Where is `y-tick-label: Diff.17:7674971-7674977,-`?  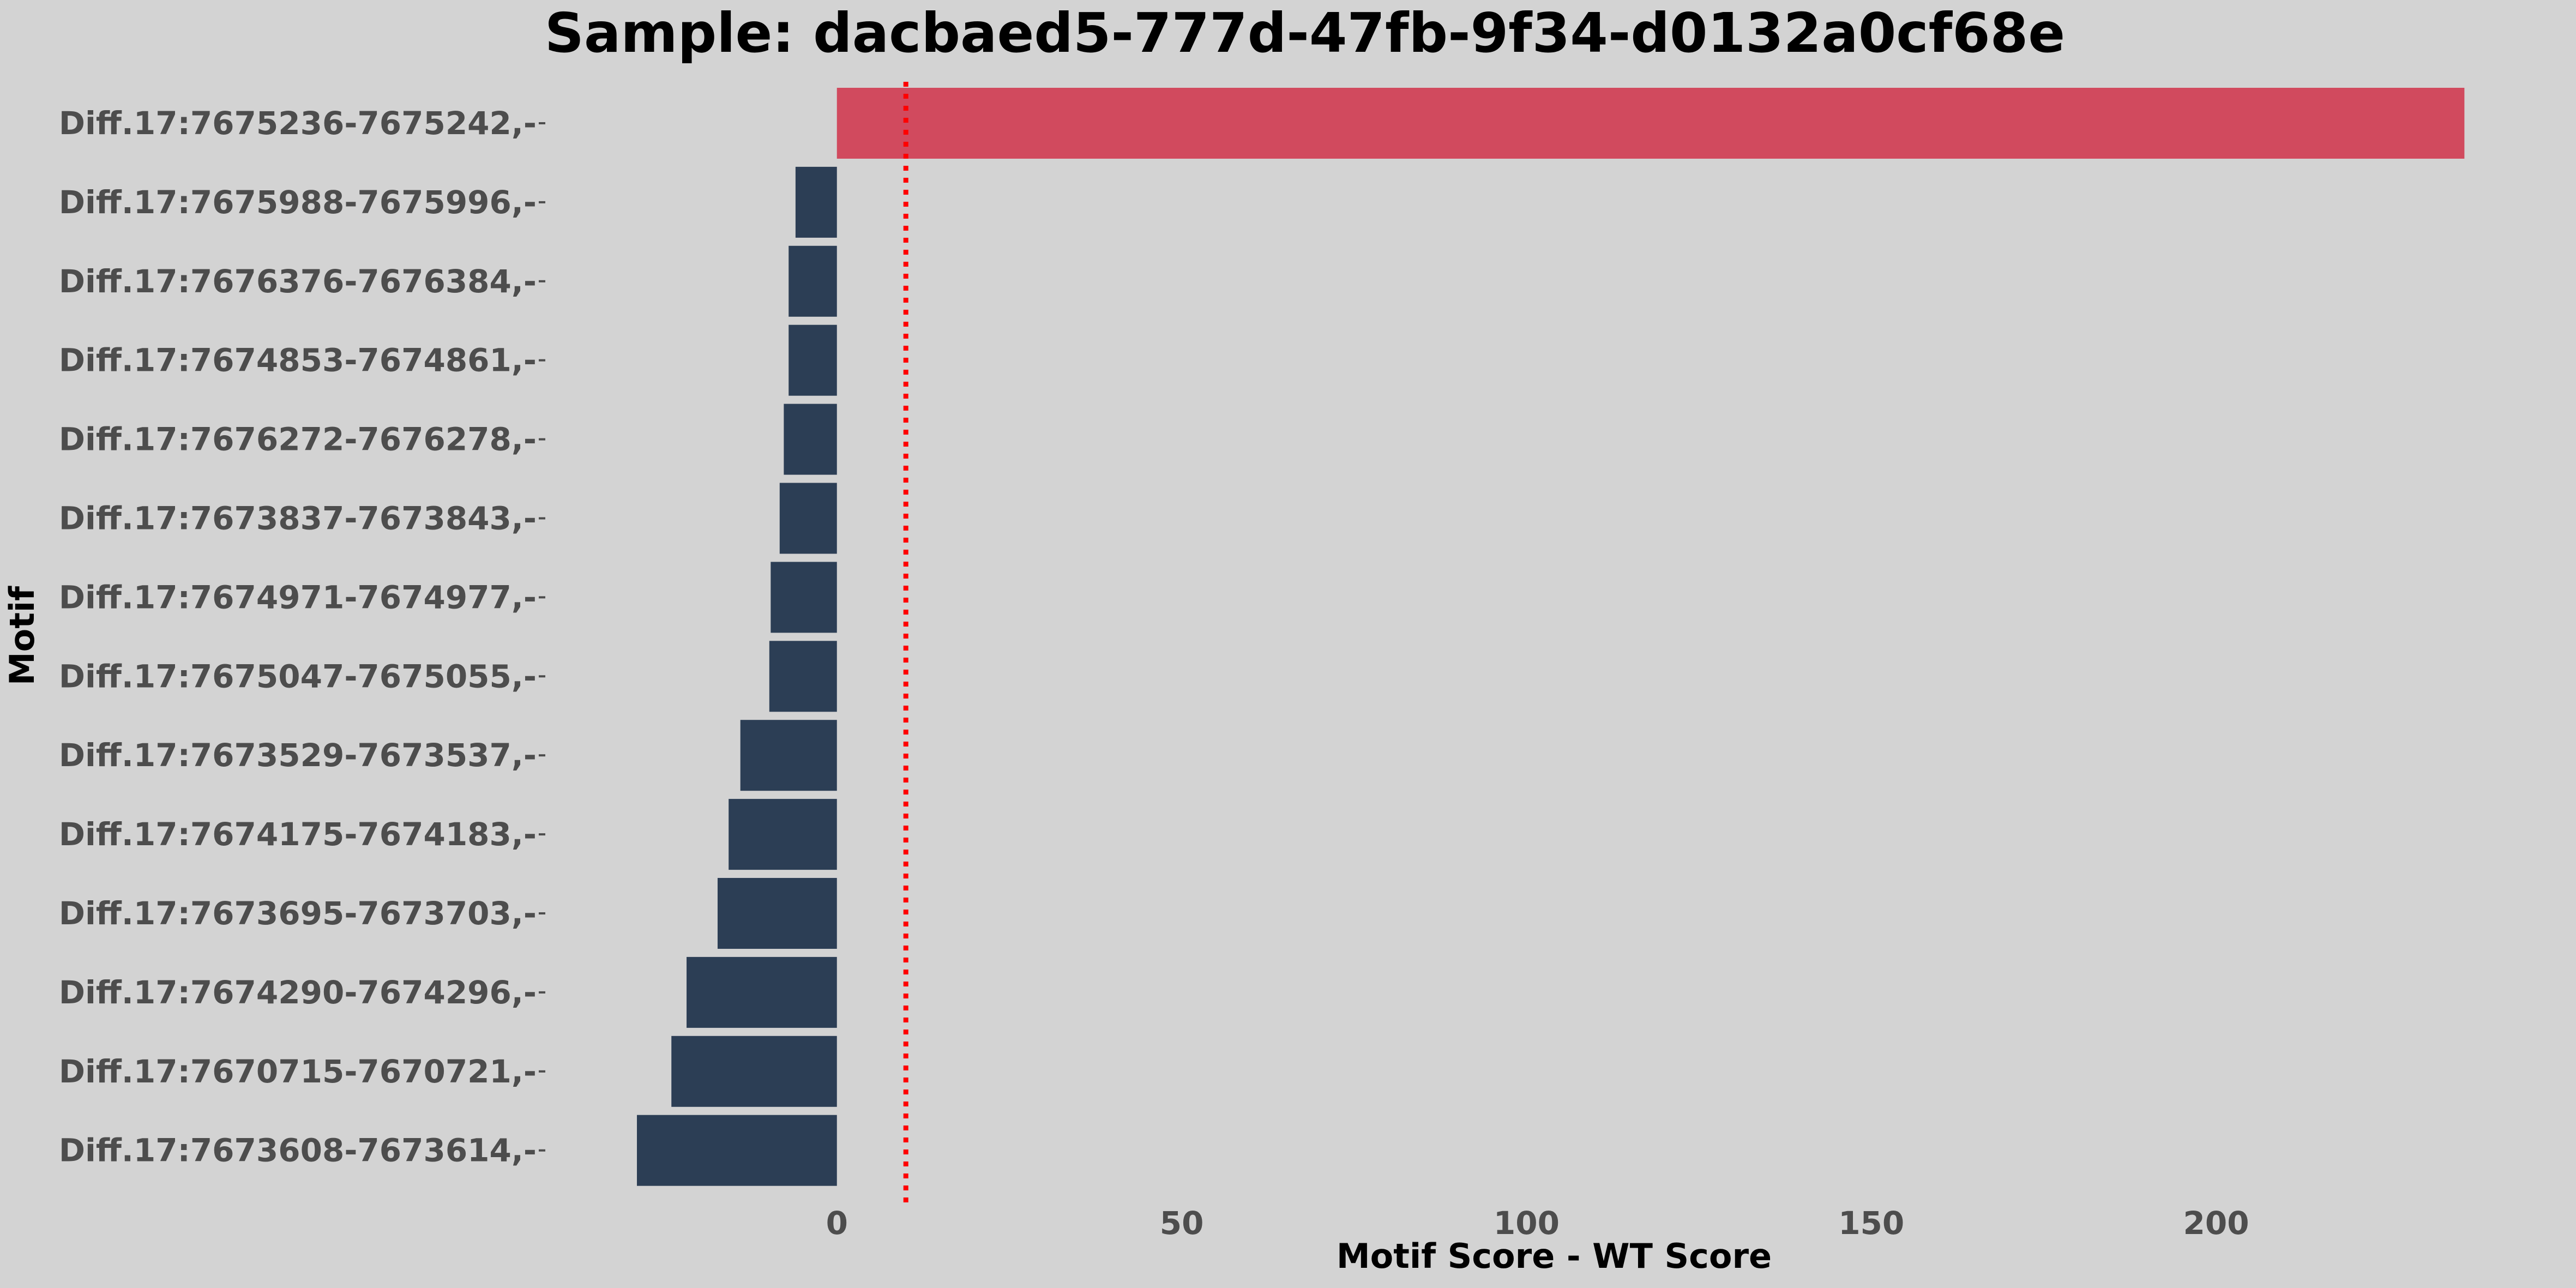 y-tick-label: Diff.17:7674971-7674977,- is located at coordinates (298, 597).